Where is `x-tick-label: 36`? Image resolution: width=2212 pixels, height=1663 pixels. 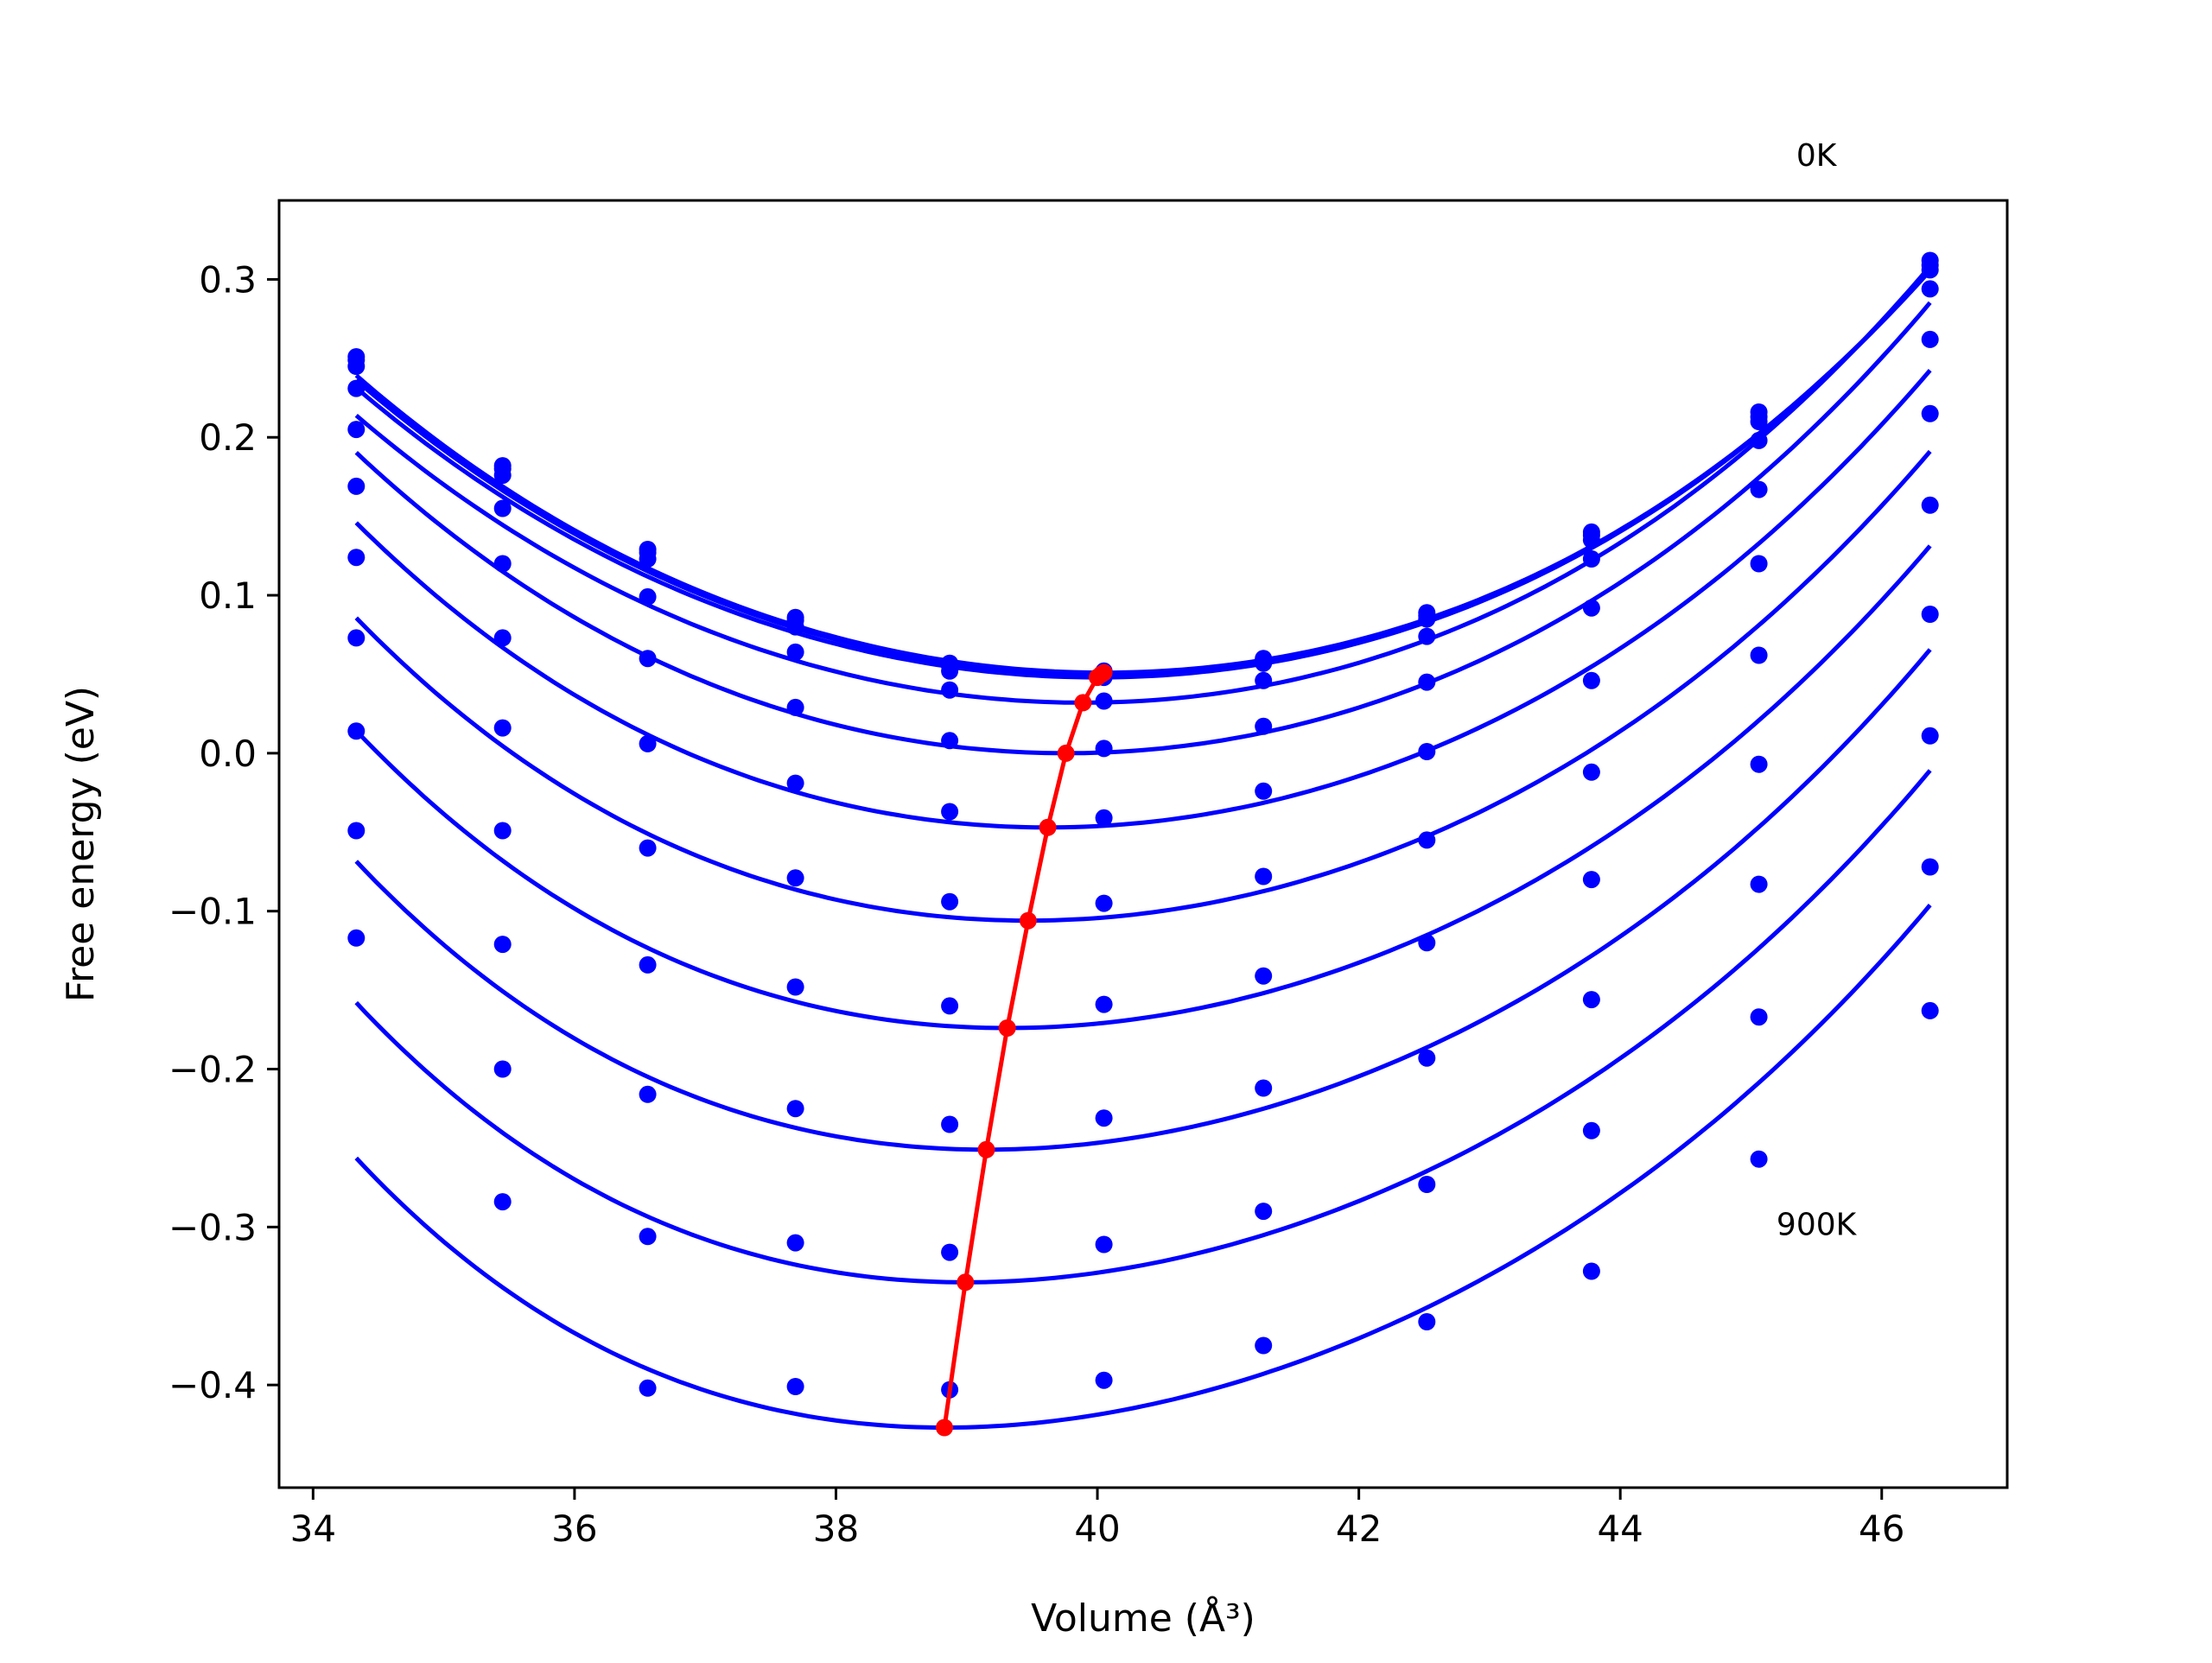
x-tick-label: 36 is located at coordinates (574, 1529).